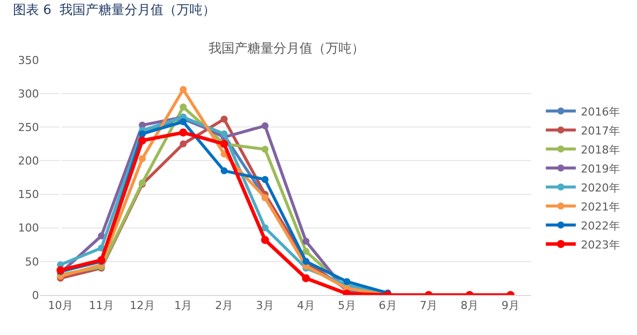  Describe the element at coordinates (600, 131) in the screenshot. I see `legend-label: 2017年` at that location.